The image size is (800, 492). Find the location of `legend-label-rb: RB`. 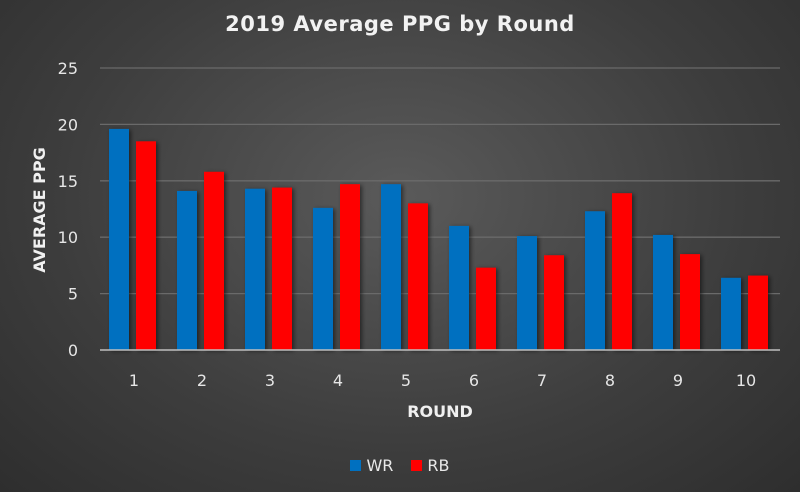

legend-label-rb: RB is located at coordinates (438, 465).